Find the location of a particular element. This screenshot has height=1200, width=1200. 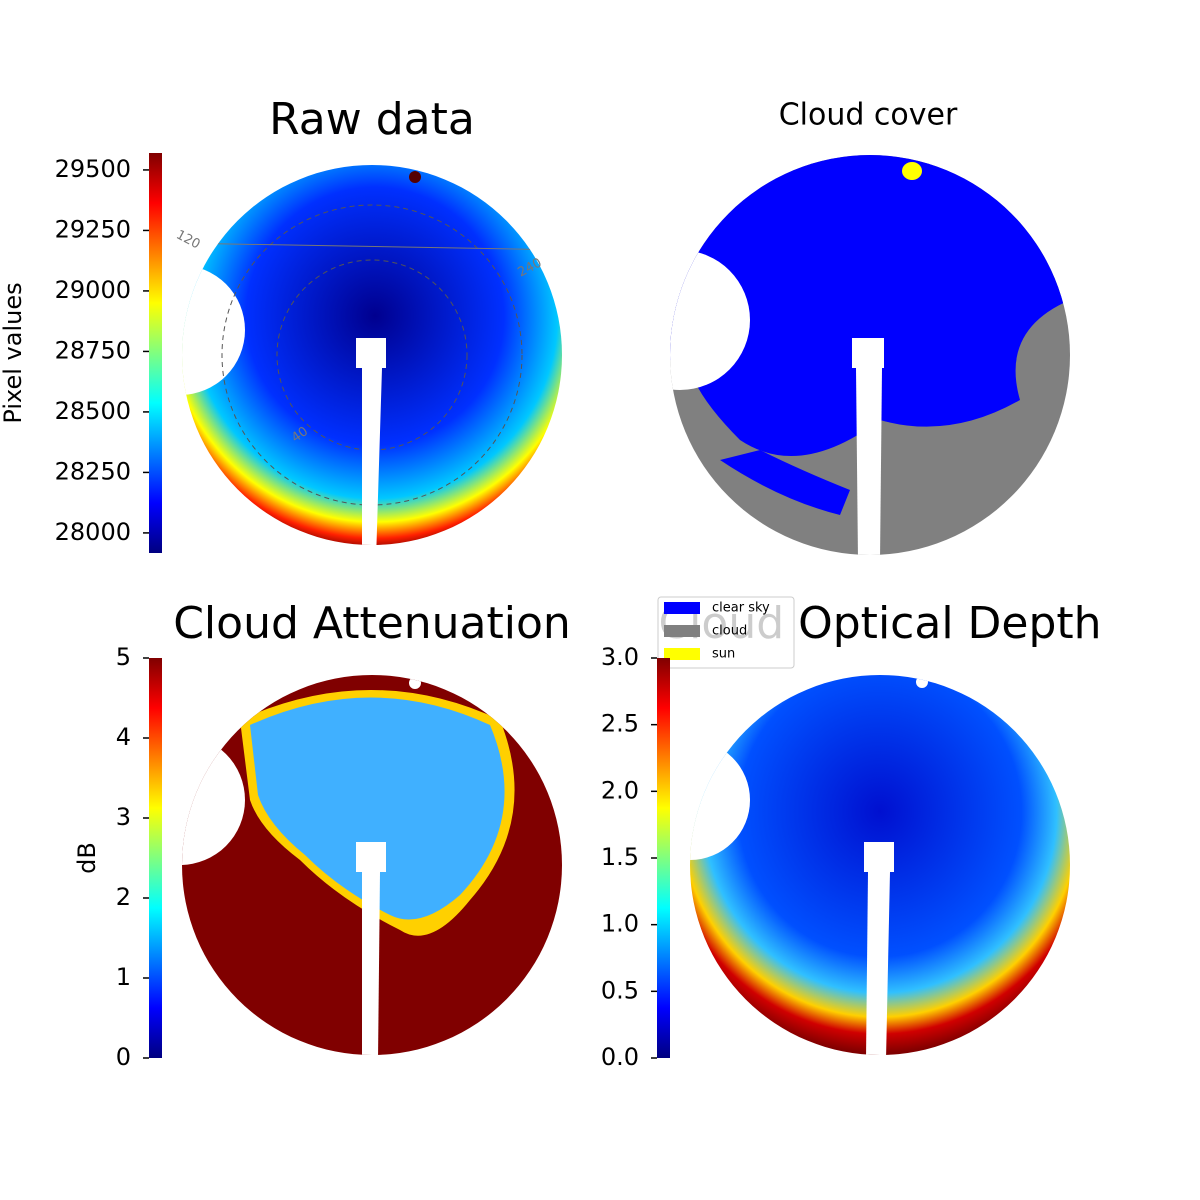

tick-label: 5 is located at coordinates (123, 657).